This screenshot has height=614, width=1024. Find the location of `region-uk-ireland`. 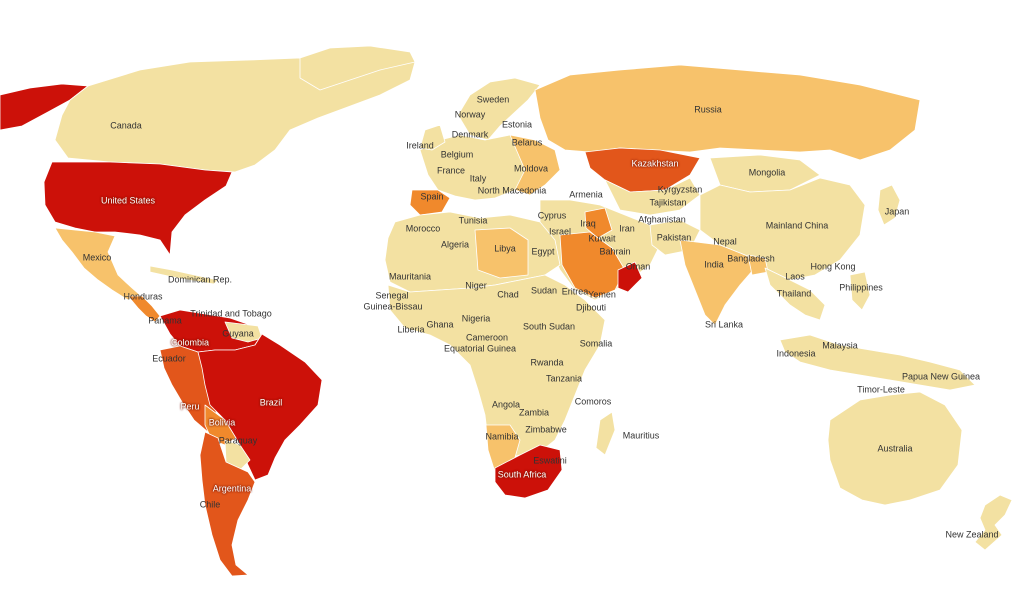

region-uk-ireland is located at coordinates (432, 137).